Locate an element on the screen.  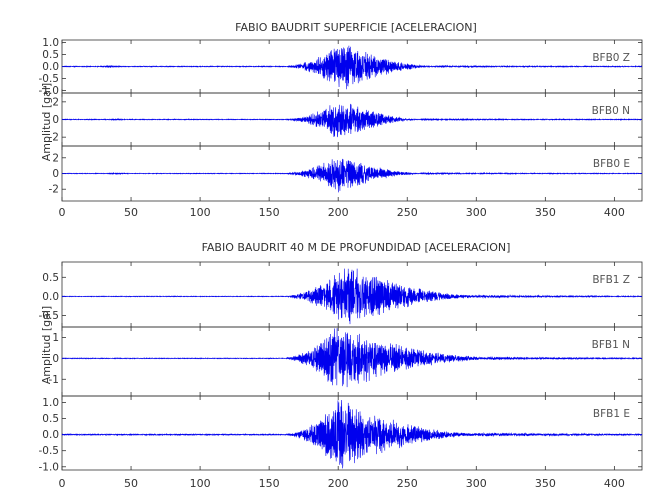
station-label: BFB1 E is located at coordinates (611, 414).